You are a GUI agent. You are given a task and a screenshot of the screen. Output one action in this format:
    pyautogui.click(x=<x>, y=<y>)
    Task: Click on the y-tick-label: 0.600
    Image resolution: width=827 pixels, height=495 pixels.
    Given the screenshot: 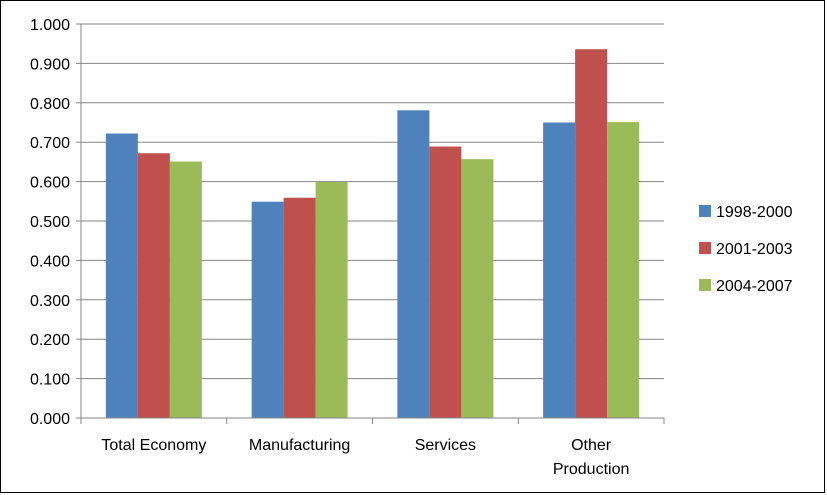 What is the action you would take?
    pyautogui.click(x=50, y=183)
    